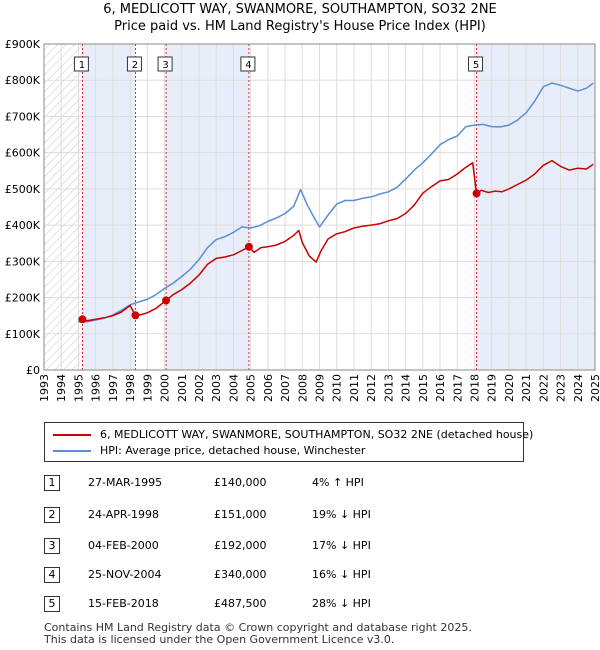 This screenshot has height=650, width=600. I want to click on x-tick-label: 2016, so click(440, 388).